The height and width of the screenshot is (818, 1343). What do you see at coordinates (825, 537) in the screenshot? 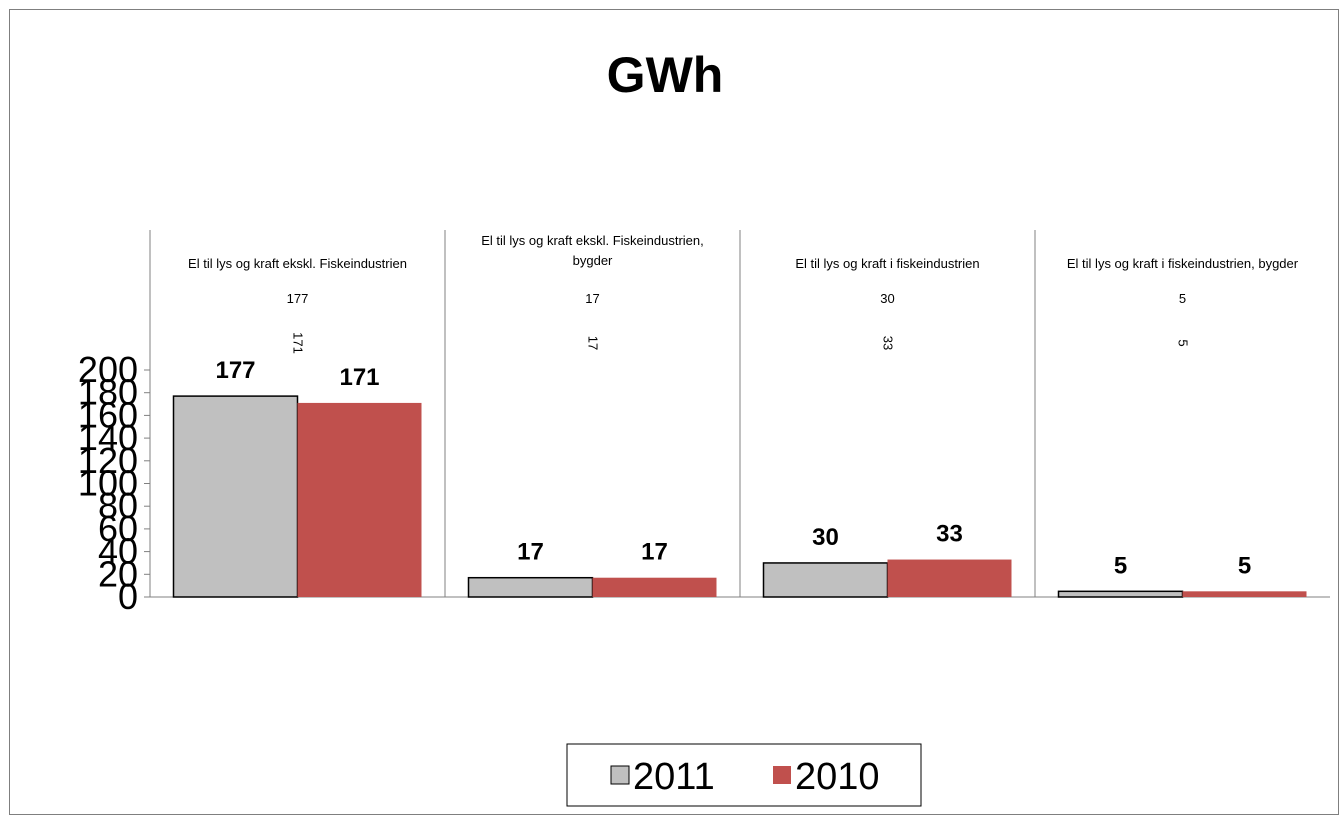
I see `data-label-2011: 30` at bounding box center [825, 537].